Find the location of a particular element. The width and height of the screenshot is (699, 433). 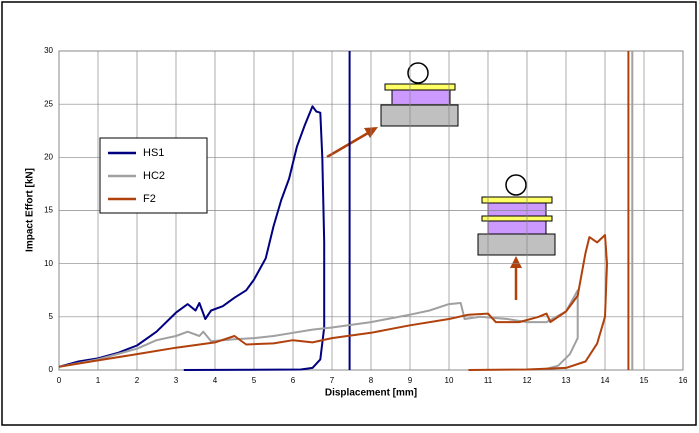

y-tick-label: 25 is located at coordinates (48, 103).